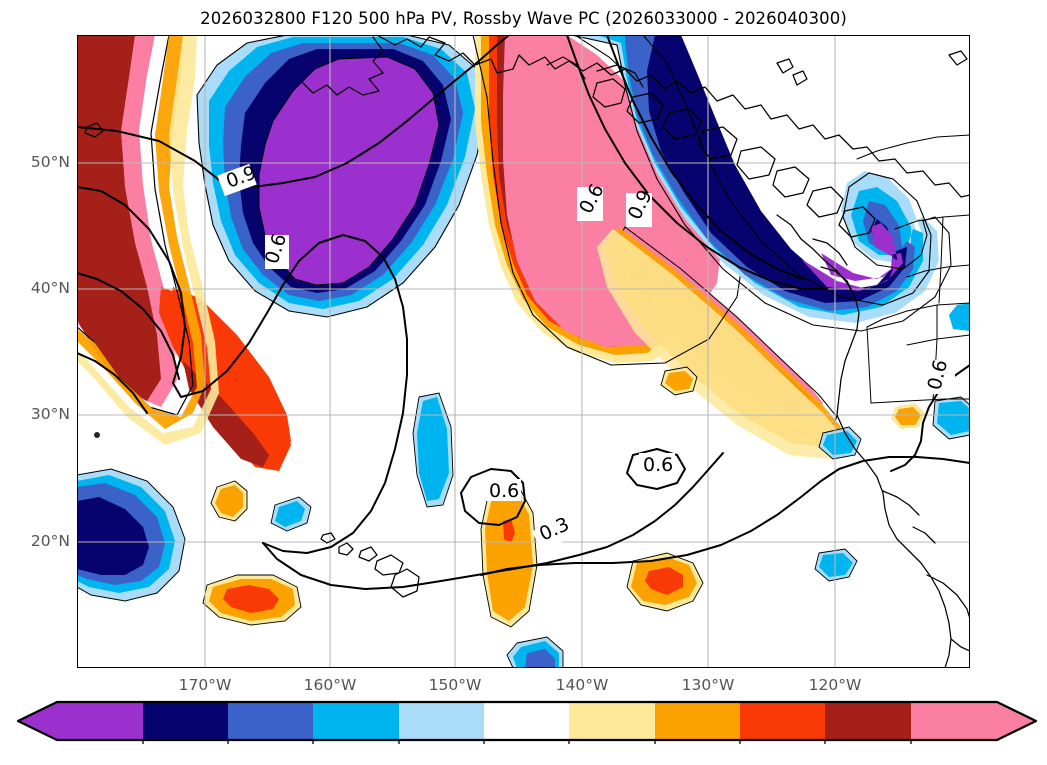  What do you see at coordinates (50, 541) in the screenshot?
I see `ytick-label-20N: 20°N` at bounding box center [50, 541].